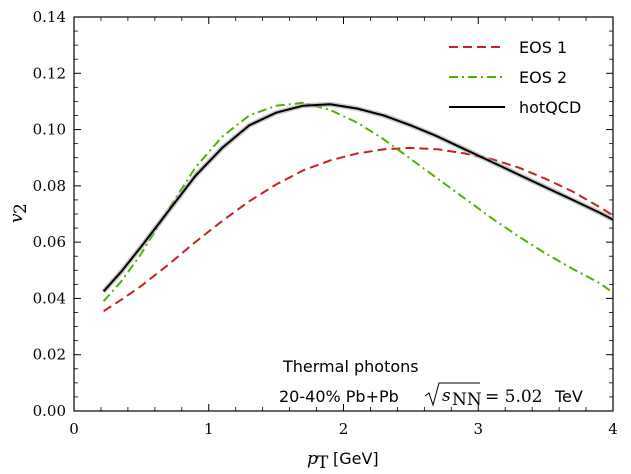 The height and width of the screenshot is (474, 631). What do you see at coordinates (49, 130) in the screenshot?
I see `y-tick-label: 0.10` at bounding box center [49, 130].